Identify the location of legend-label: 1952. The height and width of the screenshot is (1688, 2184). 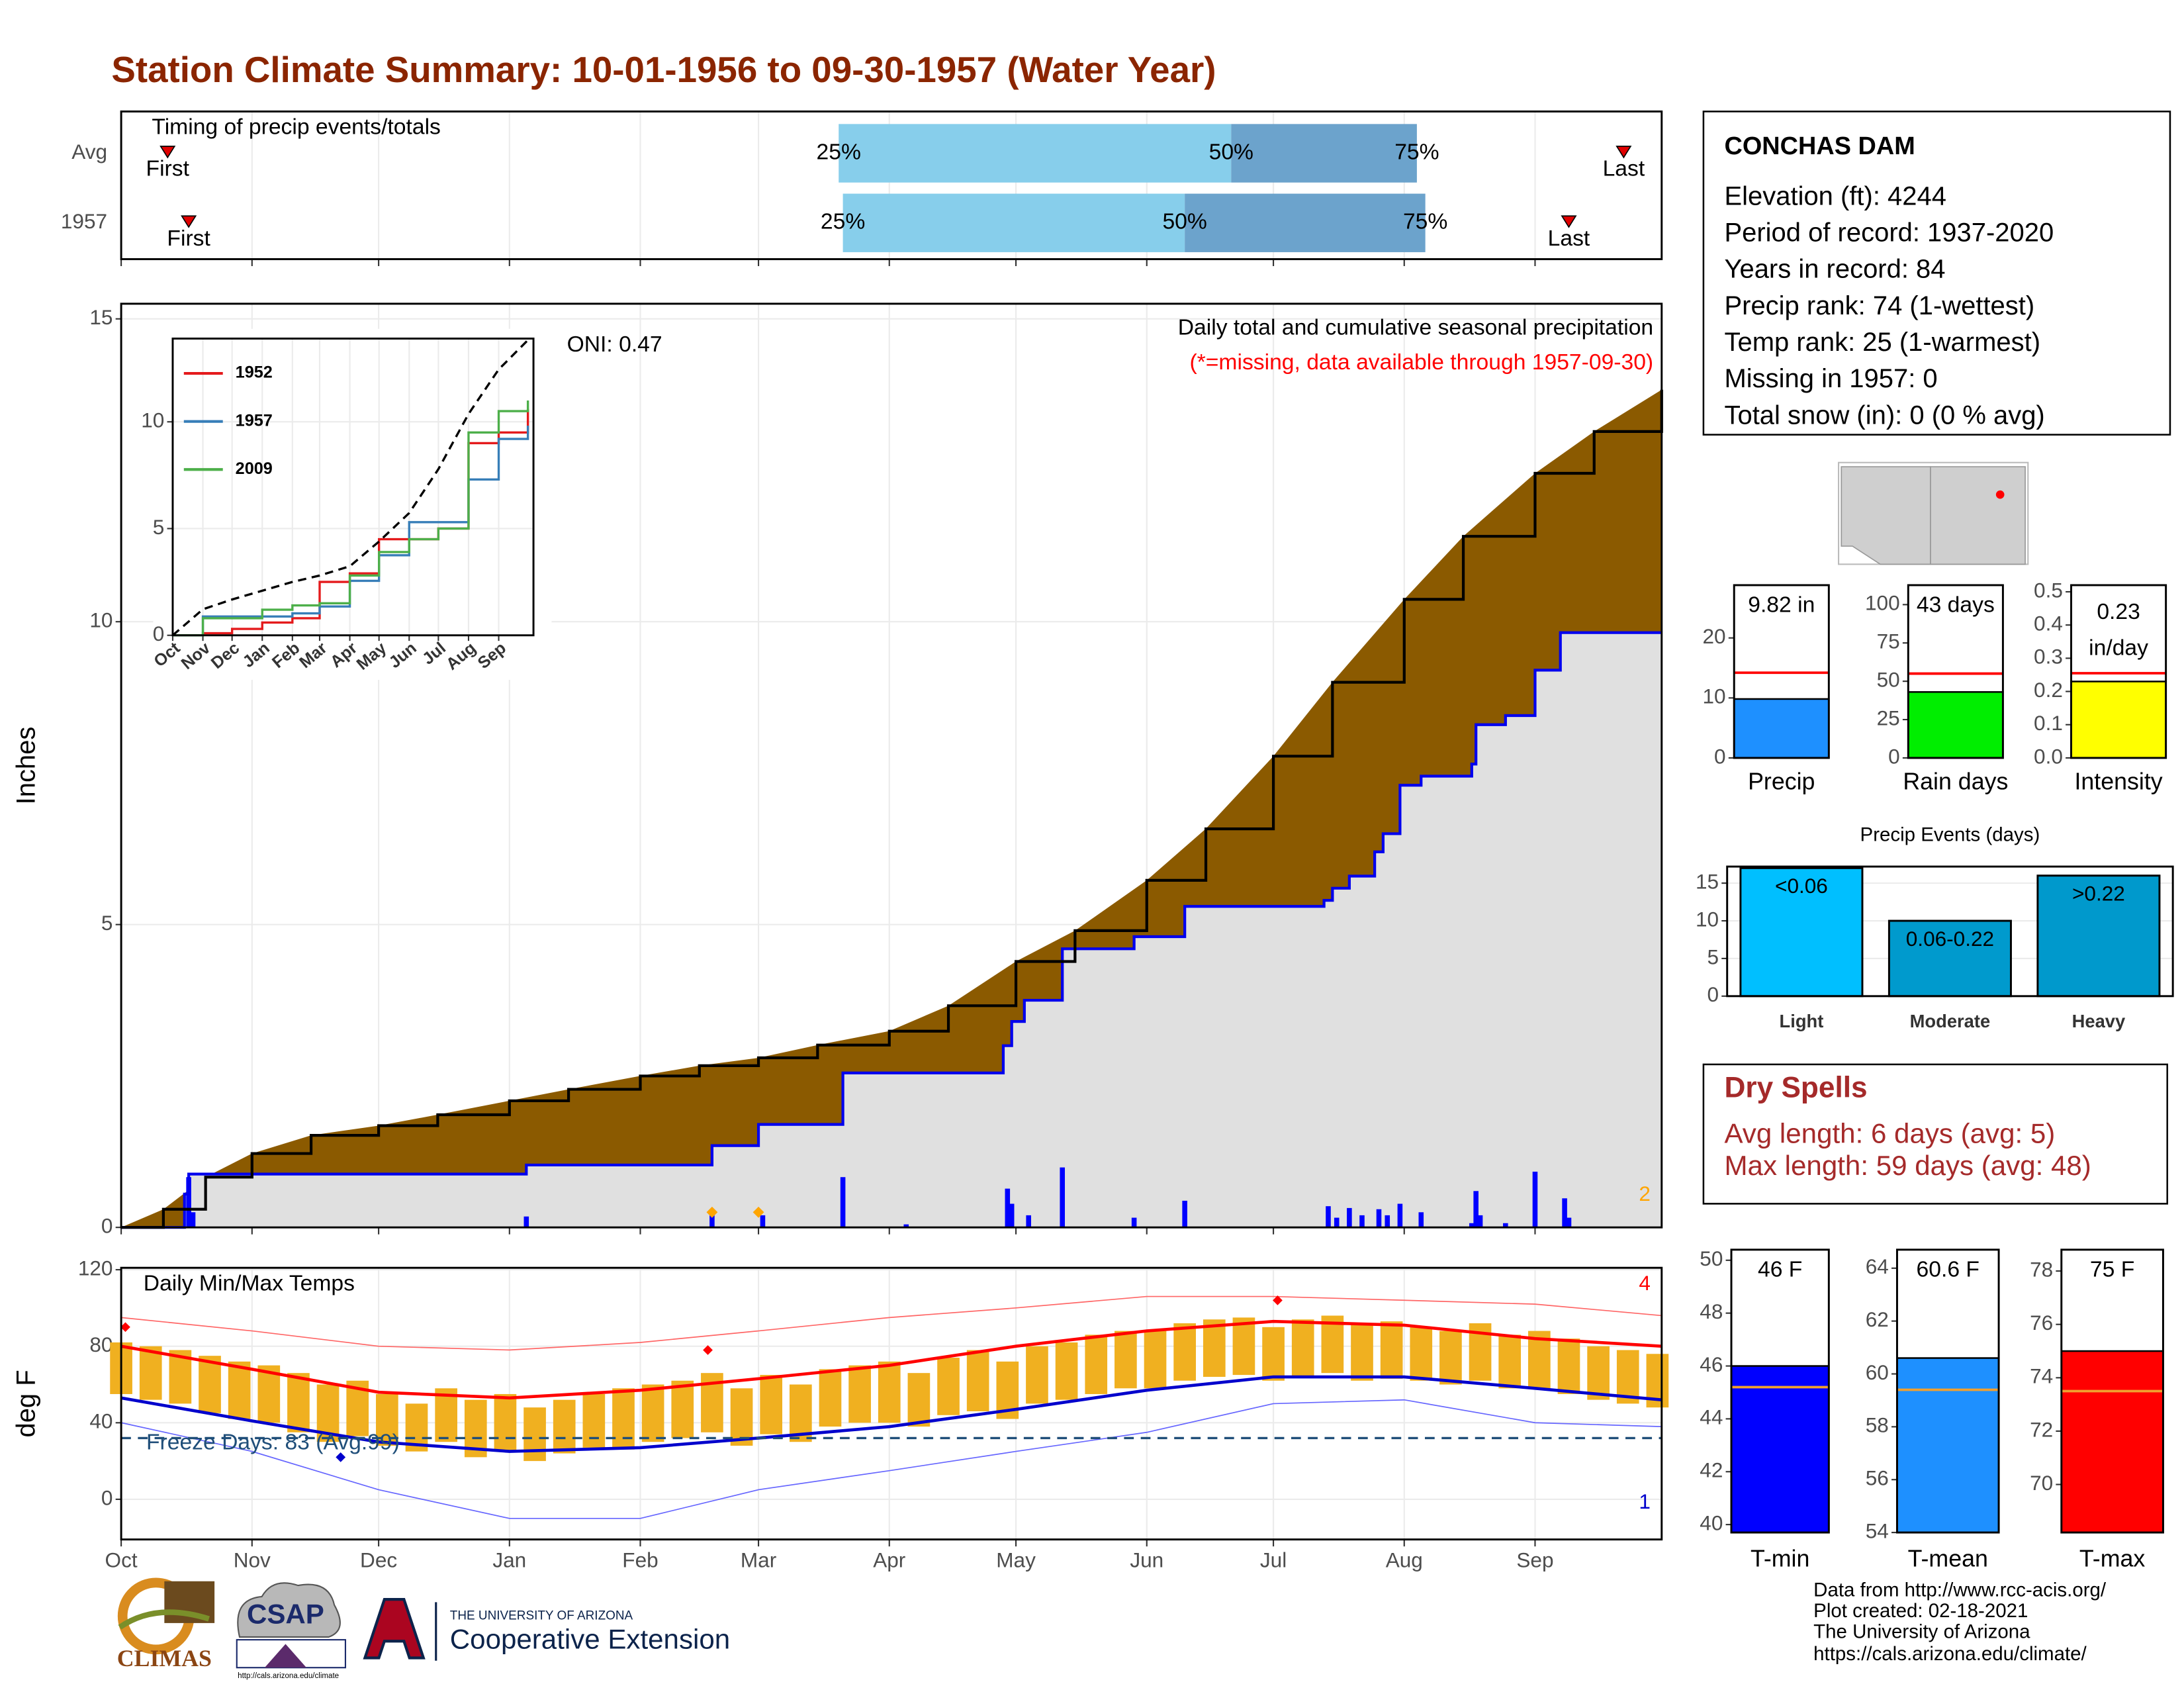
(255, 373).